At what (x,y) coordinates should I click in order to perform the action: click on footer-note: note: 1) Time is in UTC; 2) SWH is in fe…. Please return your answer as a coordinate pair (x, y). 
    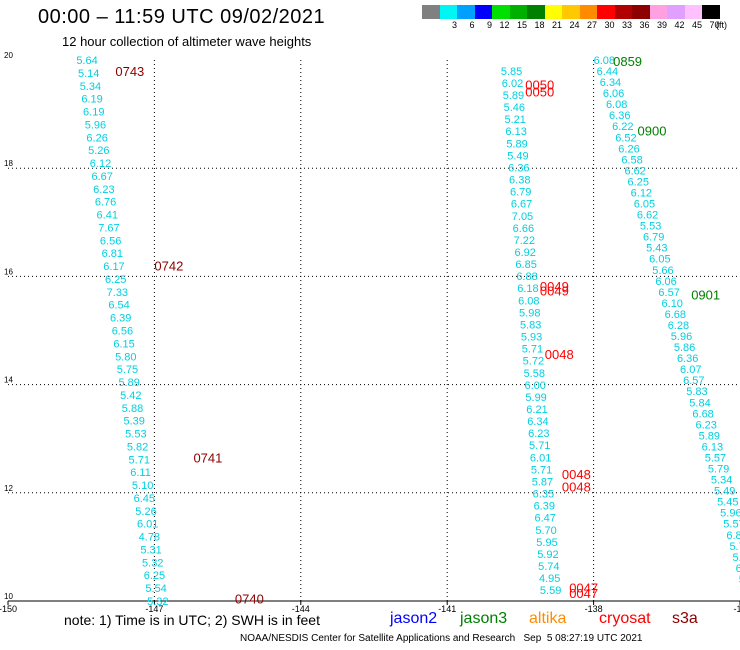
    Looking at the image, I should click on (192, 620).